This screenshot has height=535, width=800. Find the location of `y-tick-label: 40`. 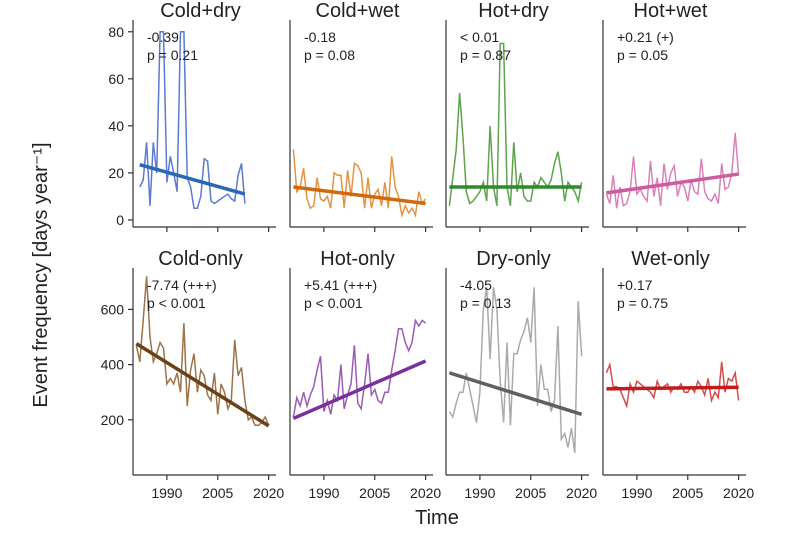

y-tick-label: 40 is located at coordinates (116, 126).